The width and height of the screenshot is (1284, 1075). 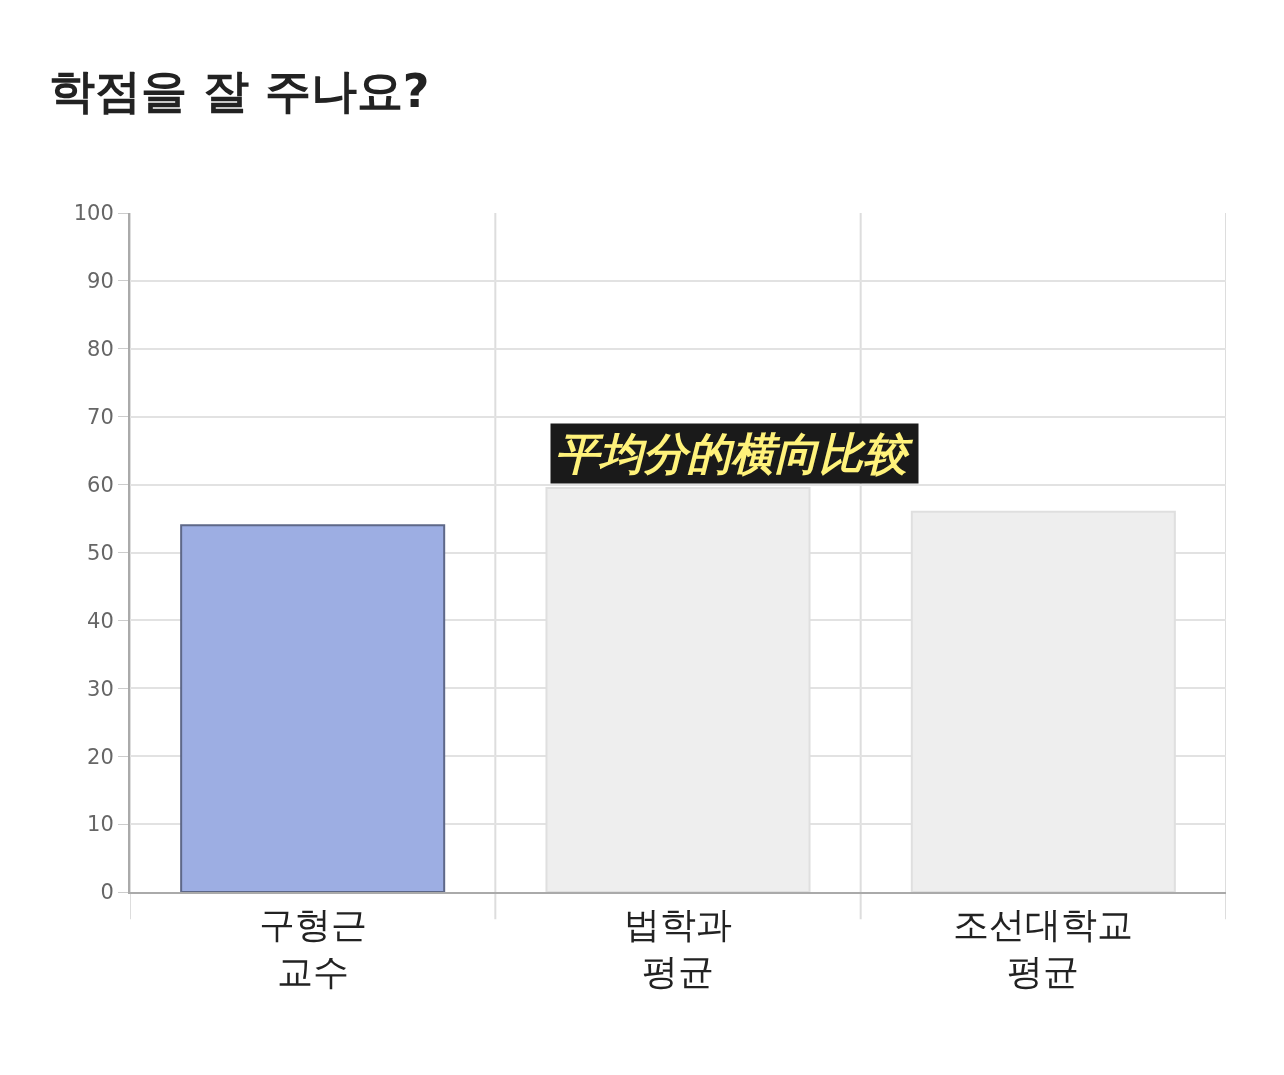 What do you see at coordinates (100, 552) in the screenshot?
I see `y-tick-label: 50` at bounding box center [100, 552].